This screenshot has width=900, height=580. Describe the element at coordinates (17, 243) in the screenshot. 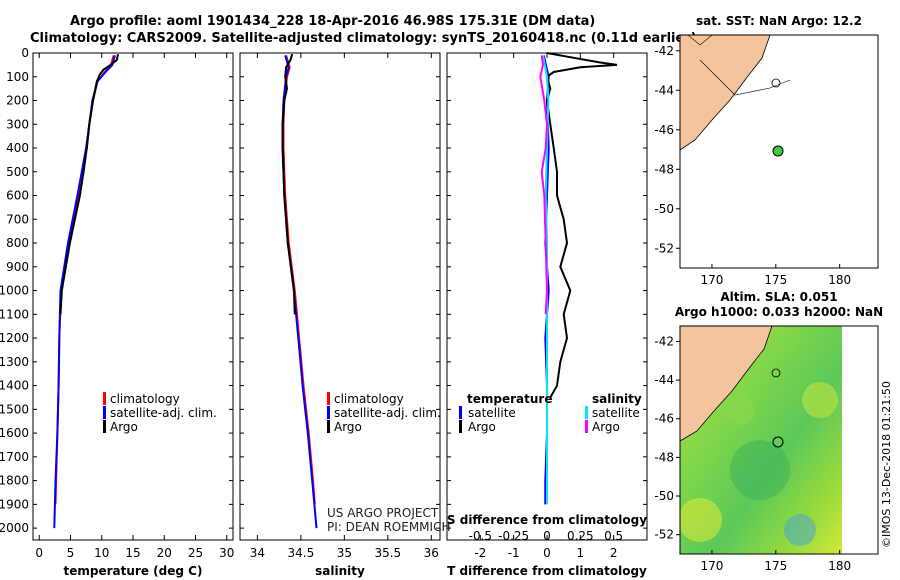

I see `depth-tick-label: 800` at that location.